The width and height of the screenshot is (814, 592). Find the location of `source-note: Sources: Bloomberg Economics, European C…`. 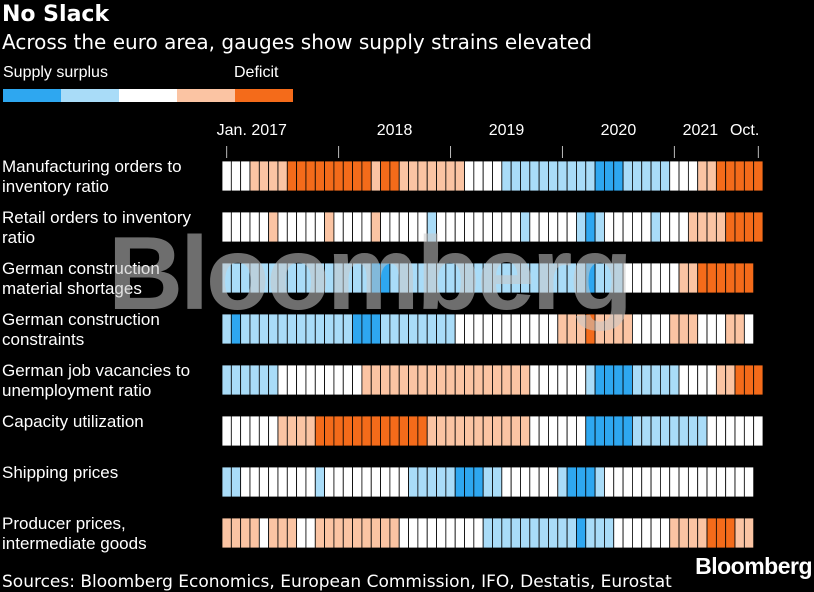

source-note: Sources: Bloomberg Economics, European C… is located at coordinates (337, 582).